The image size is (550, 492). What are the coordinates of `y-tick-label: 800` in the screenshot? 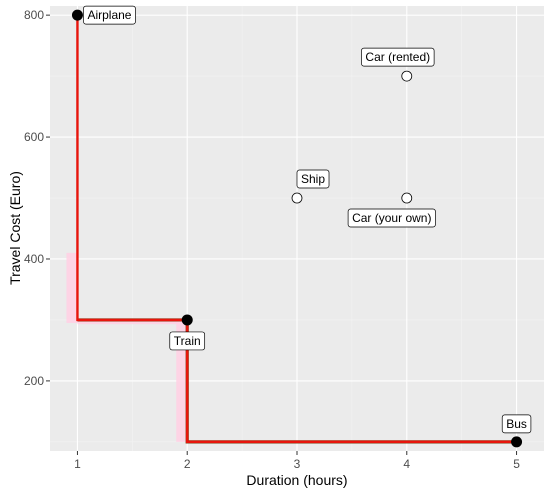 It's located at (34, 15).